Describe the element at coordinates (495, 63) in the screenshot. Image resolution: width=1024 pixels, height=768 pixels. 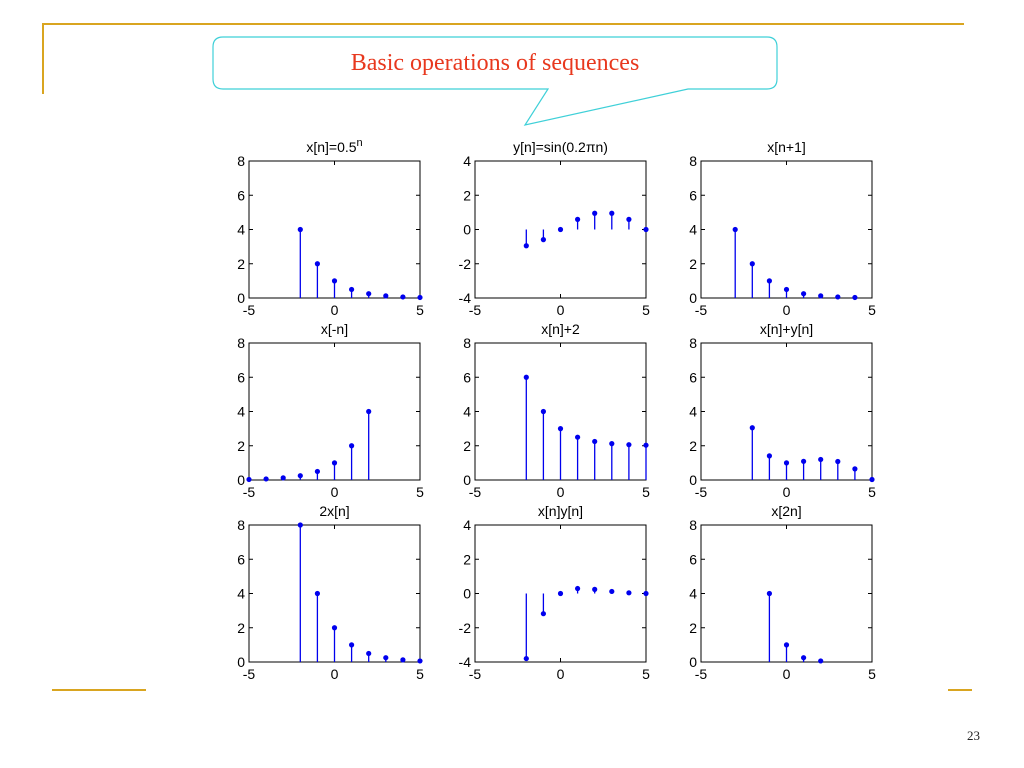
I see `slide-title: Basic operations of sequences` at that location.